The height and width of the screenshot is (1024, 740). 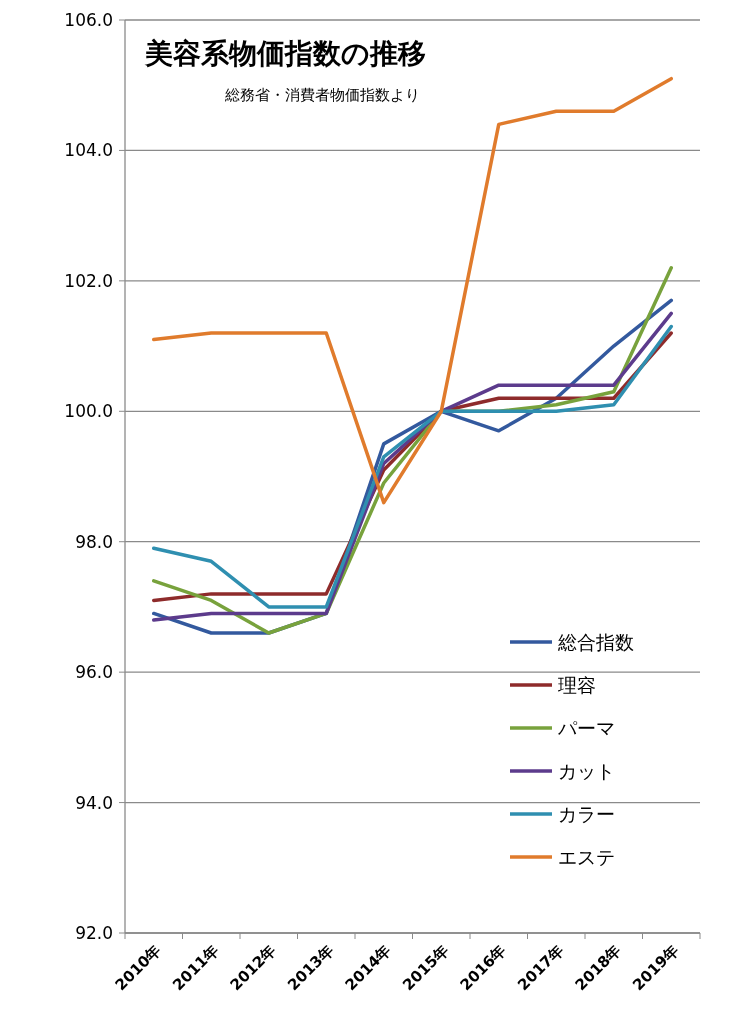 I want to click on text: 美容系物価指数の推移, so click(x=285, y=53).